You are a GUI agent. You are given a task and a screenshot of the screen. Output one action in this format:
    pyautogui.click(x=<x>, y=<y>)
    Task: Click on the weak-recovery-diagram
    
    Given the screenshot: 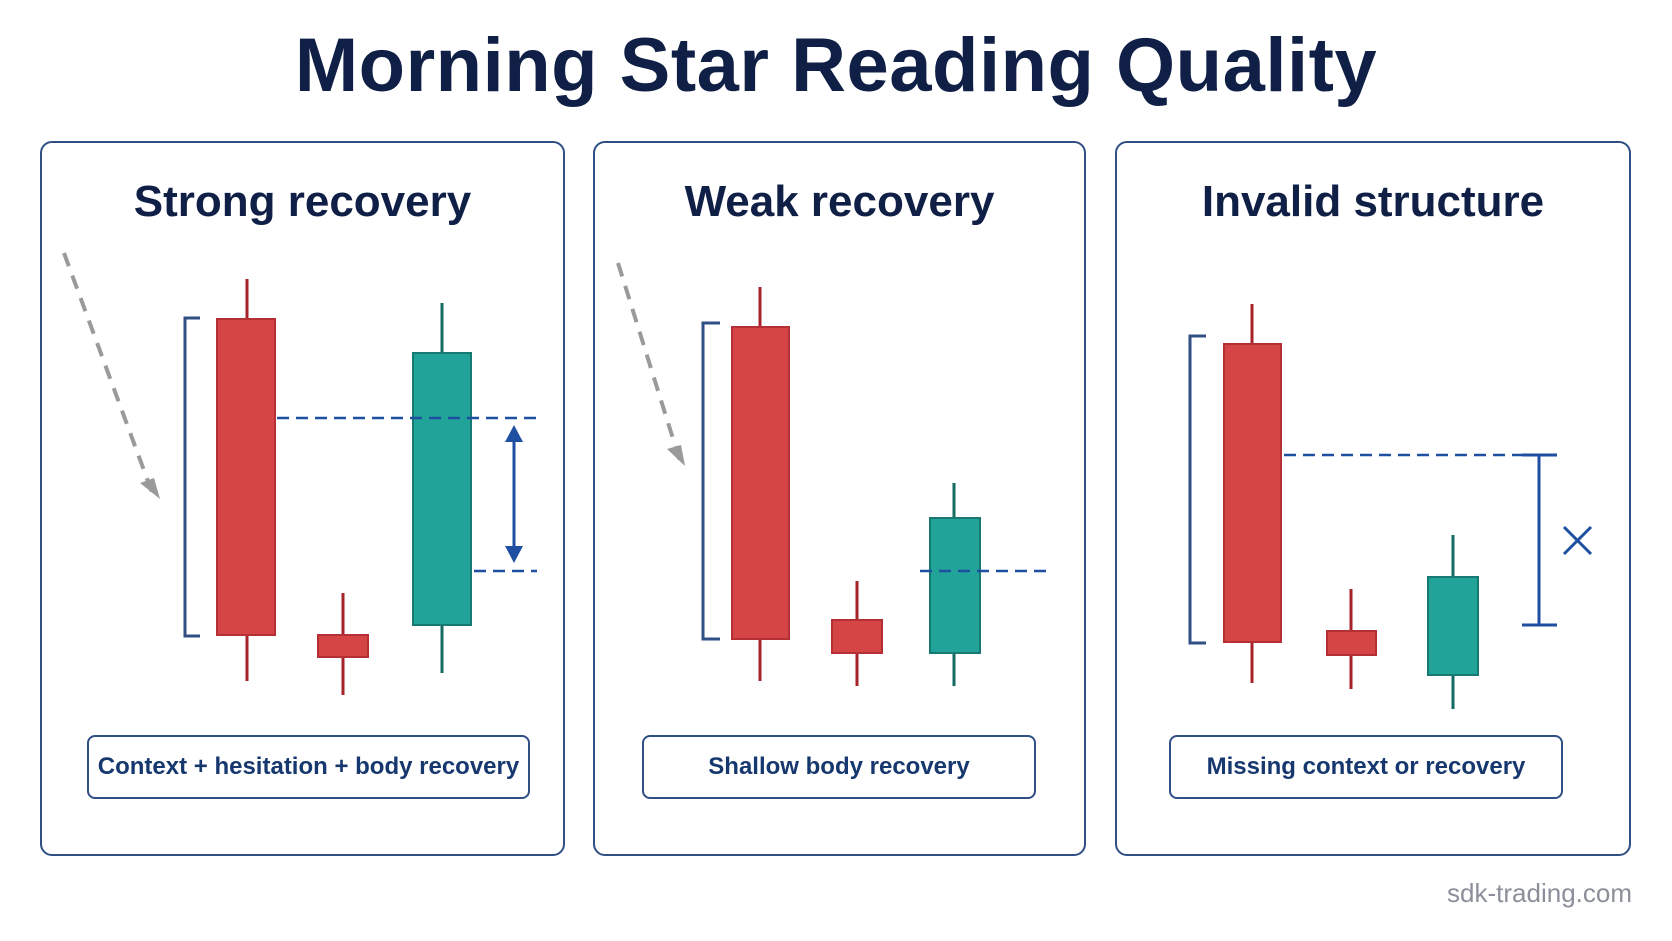 What is the action you would take?
    pyautogui.click(x=833, y=474)
    